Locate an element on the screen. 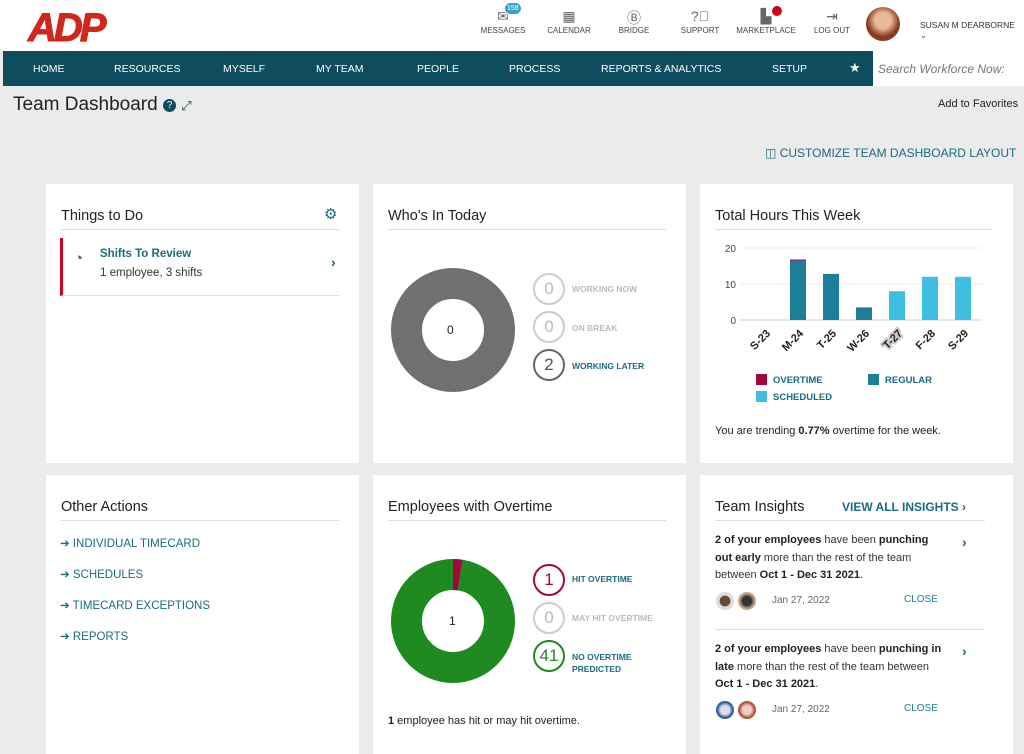 The image size is (1024, 754). support-button: ?⃝ SUPPORT is located at coordinates (700, 21).